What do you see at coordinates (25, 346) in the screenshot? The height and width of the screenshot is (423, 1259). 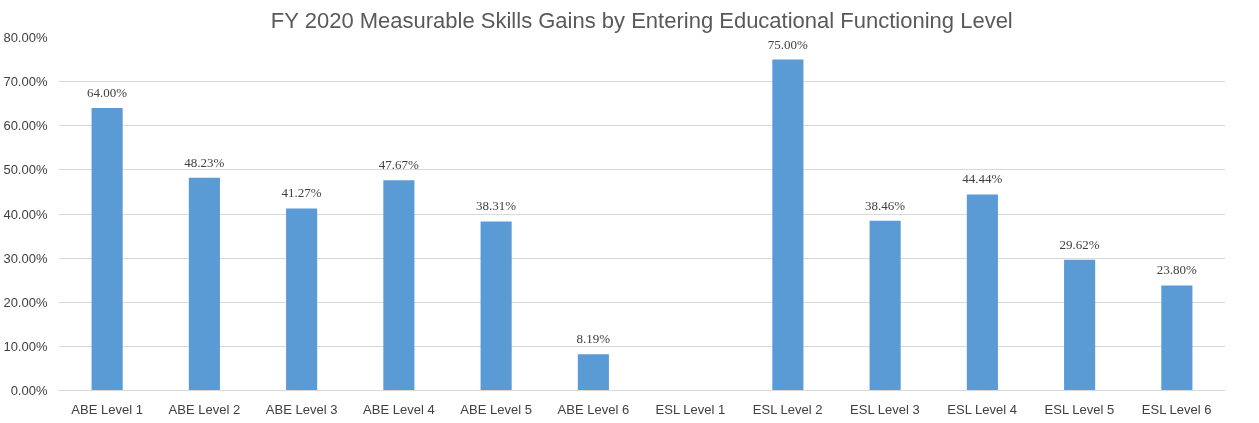 I see `y-tick-label: 10.00%` at bounding box center [25, 346].